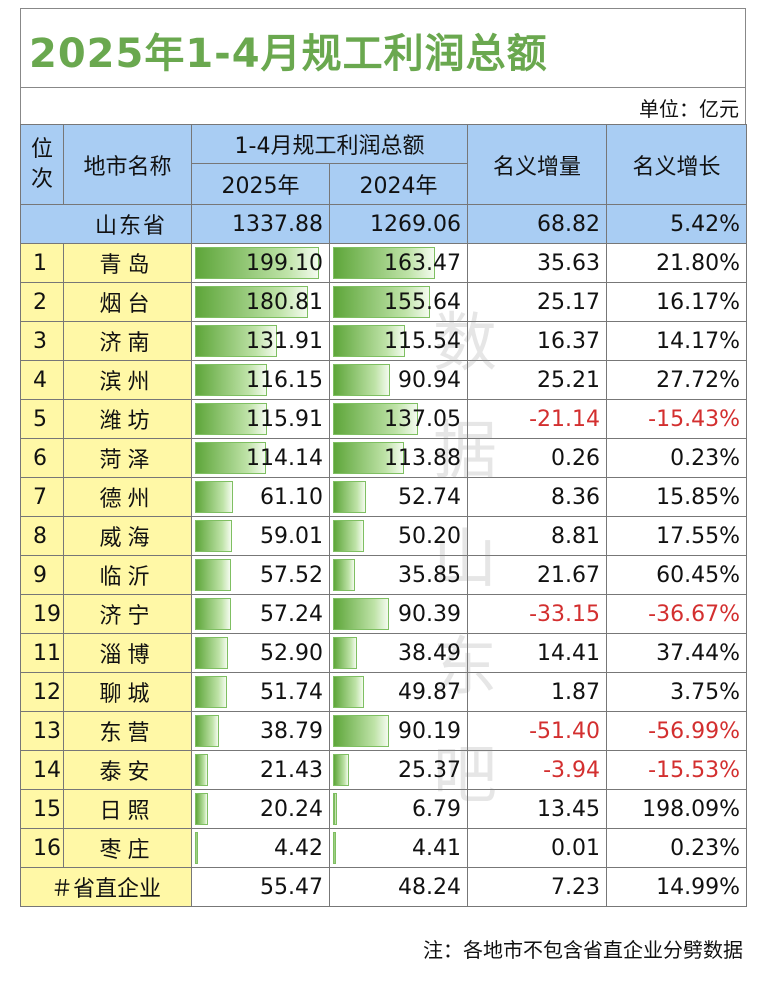  I want to click on value-2024: 163.47, so click(422, 263).